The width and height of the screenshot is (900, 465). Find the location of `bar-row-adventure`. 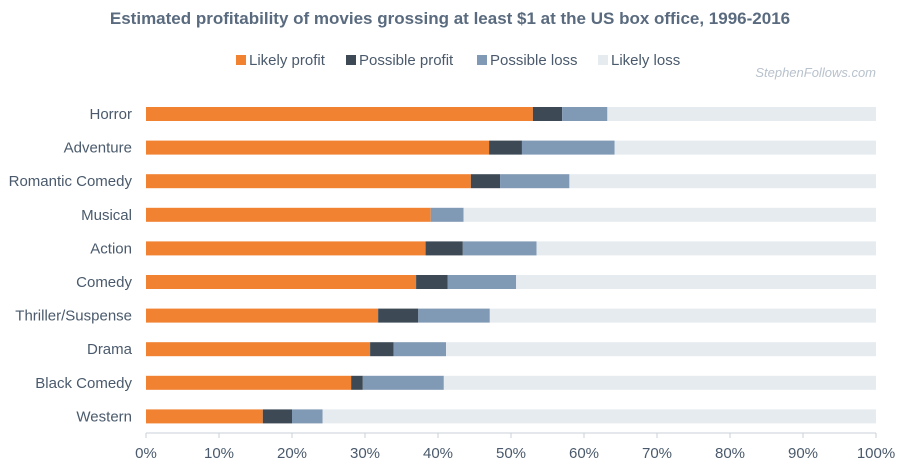

bar-row-adventure is located at coordinates (511, 147).